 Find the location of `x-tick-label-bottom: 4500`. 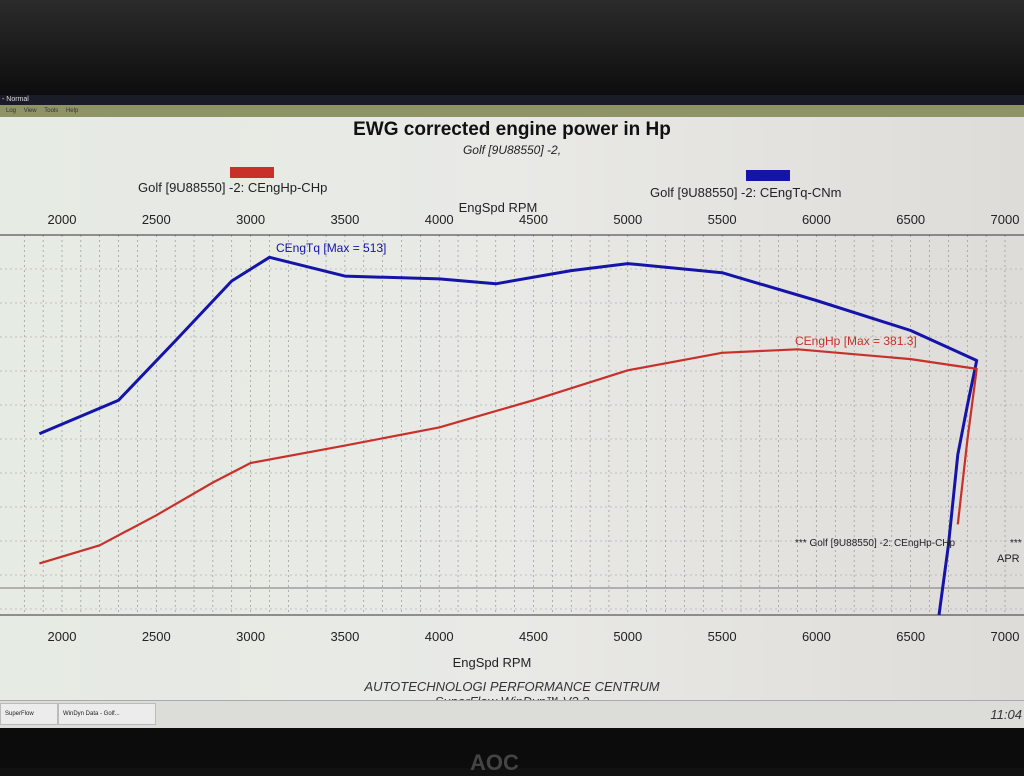

x-tick-label-bottom: 4500 is located at coordinates (533, 636).